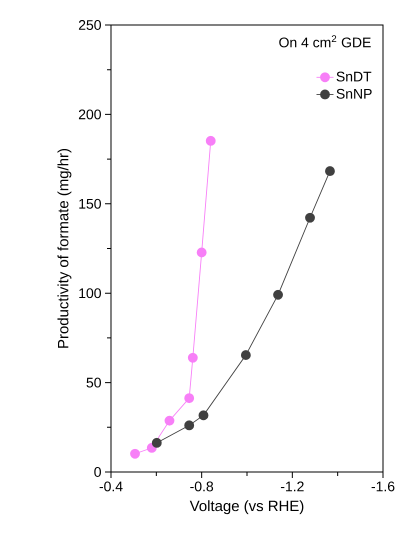 The width and height of the screenshot is (408, 552). What do you see at coordinates (354, 93) in the screenshot?
I see `legend-label: SnNP` at bounding box center [354, 93].